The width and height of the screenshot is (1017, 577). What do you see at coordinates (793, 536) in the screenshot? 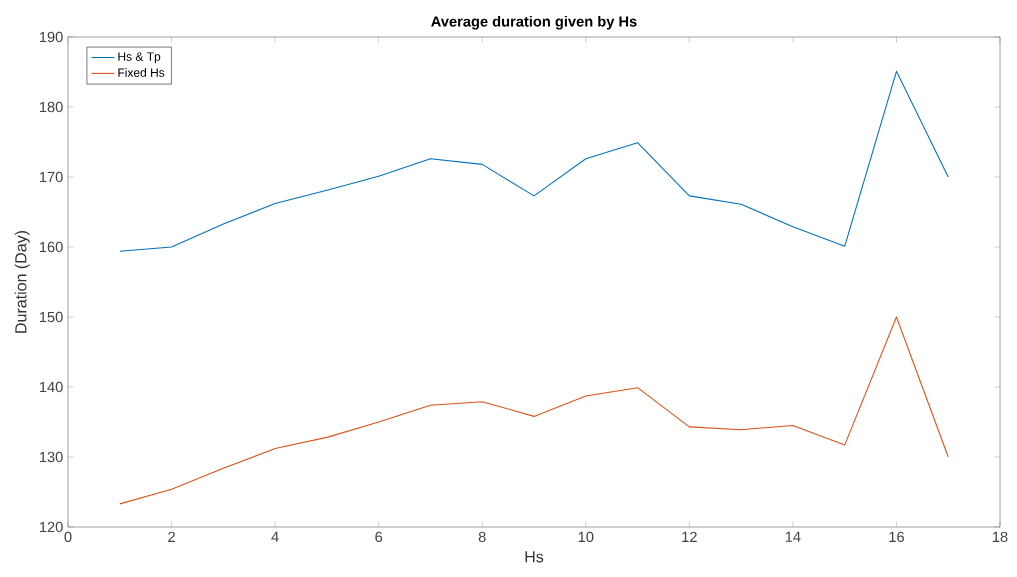
I see `x-tick-label: 14` at bounding box center [793, 536].